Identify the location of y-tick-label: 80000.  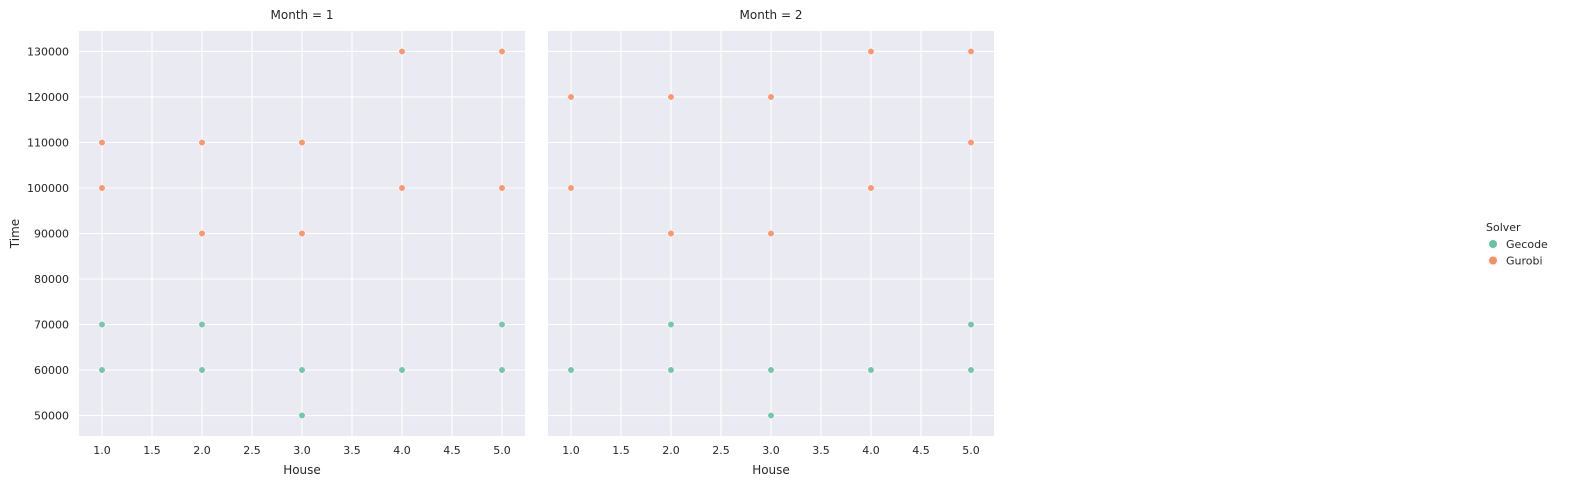
(51, 279).